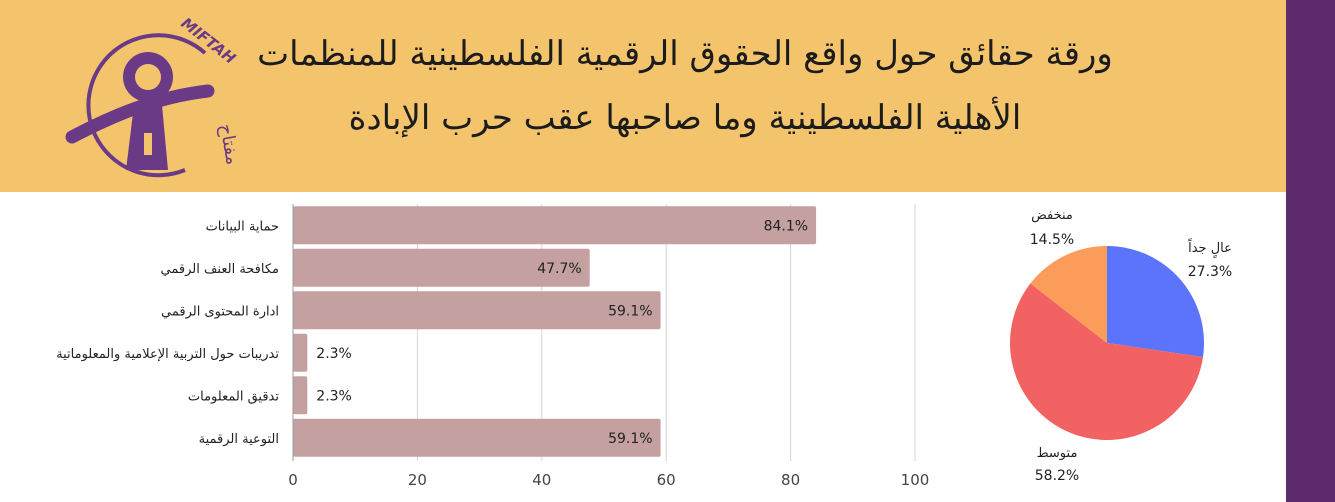 The width and height of the screenshot is (1335, 502). Describe the element at coordinates (786, 226) in the screenshot. I see `bar-value-label: 84.1%` at that location.